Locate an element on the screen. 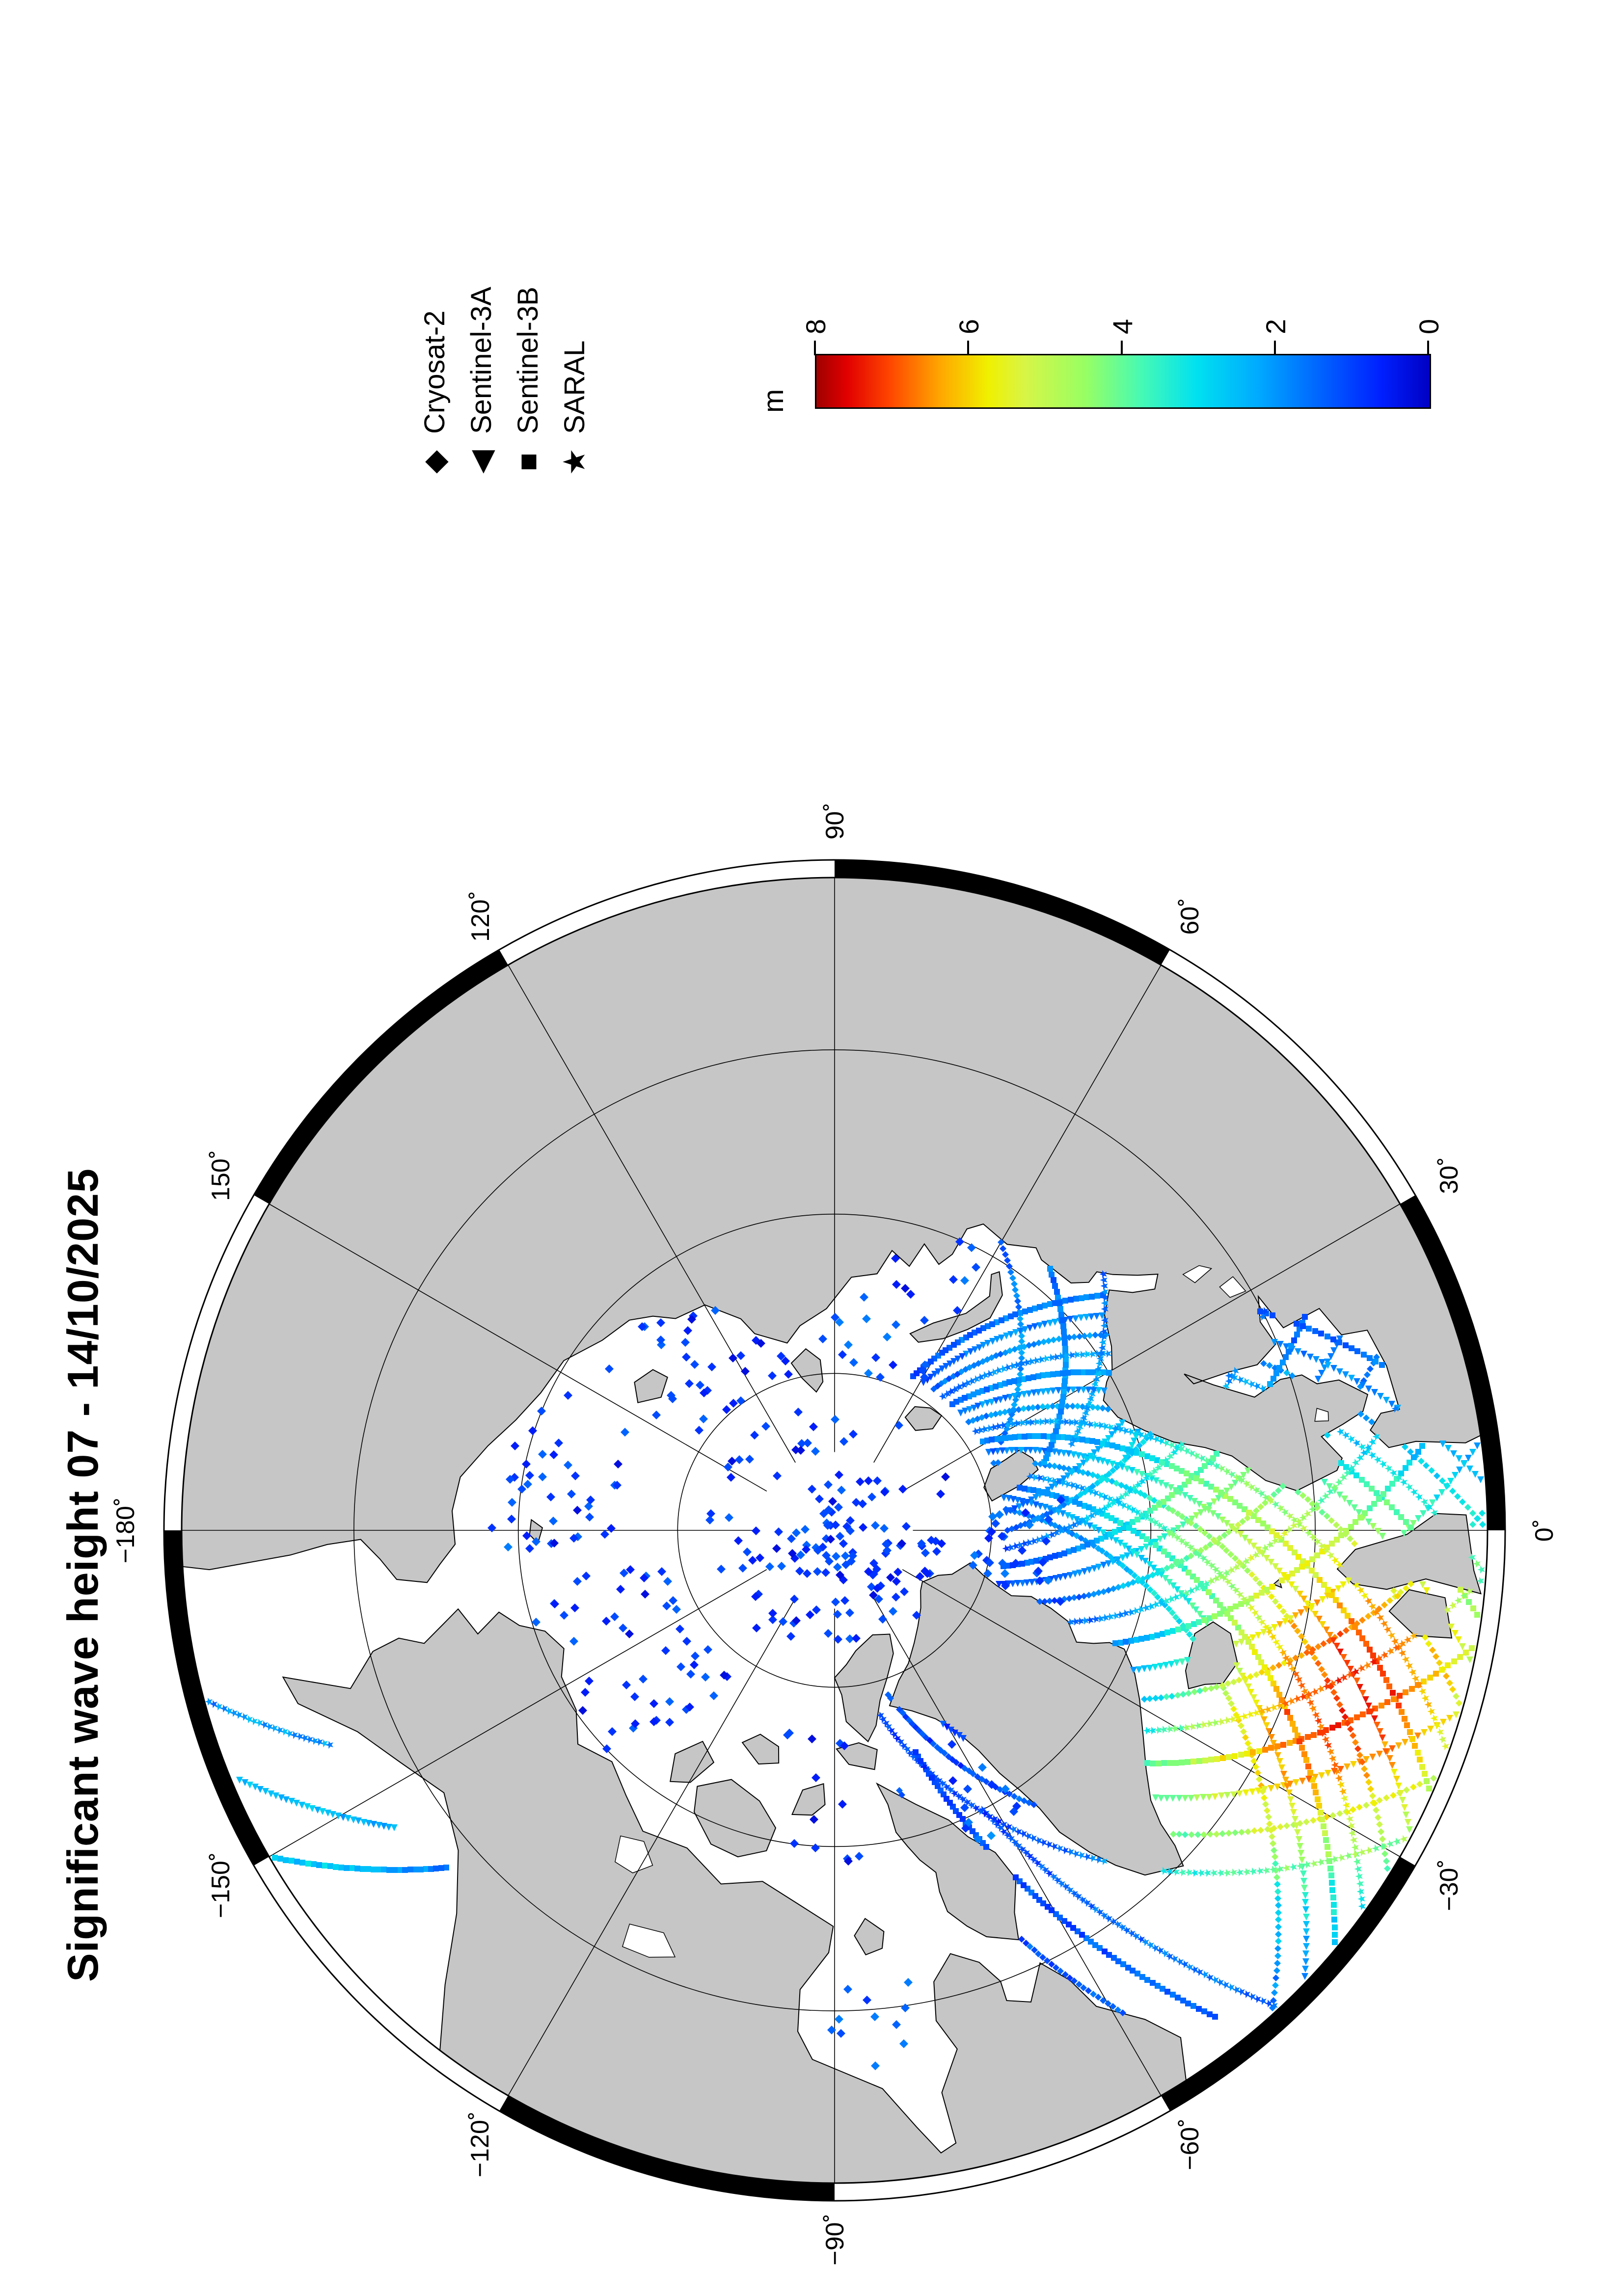 The image size is (1623, 2296). legend-label: Sentinel-3B is located at coordinates (528, 361).